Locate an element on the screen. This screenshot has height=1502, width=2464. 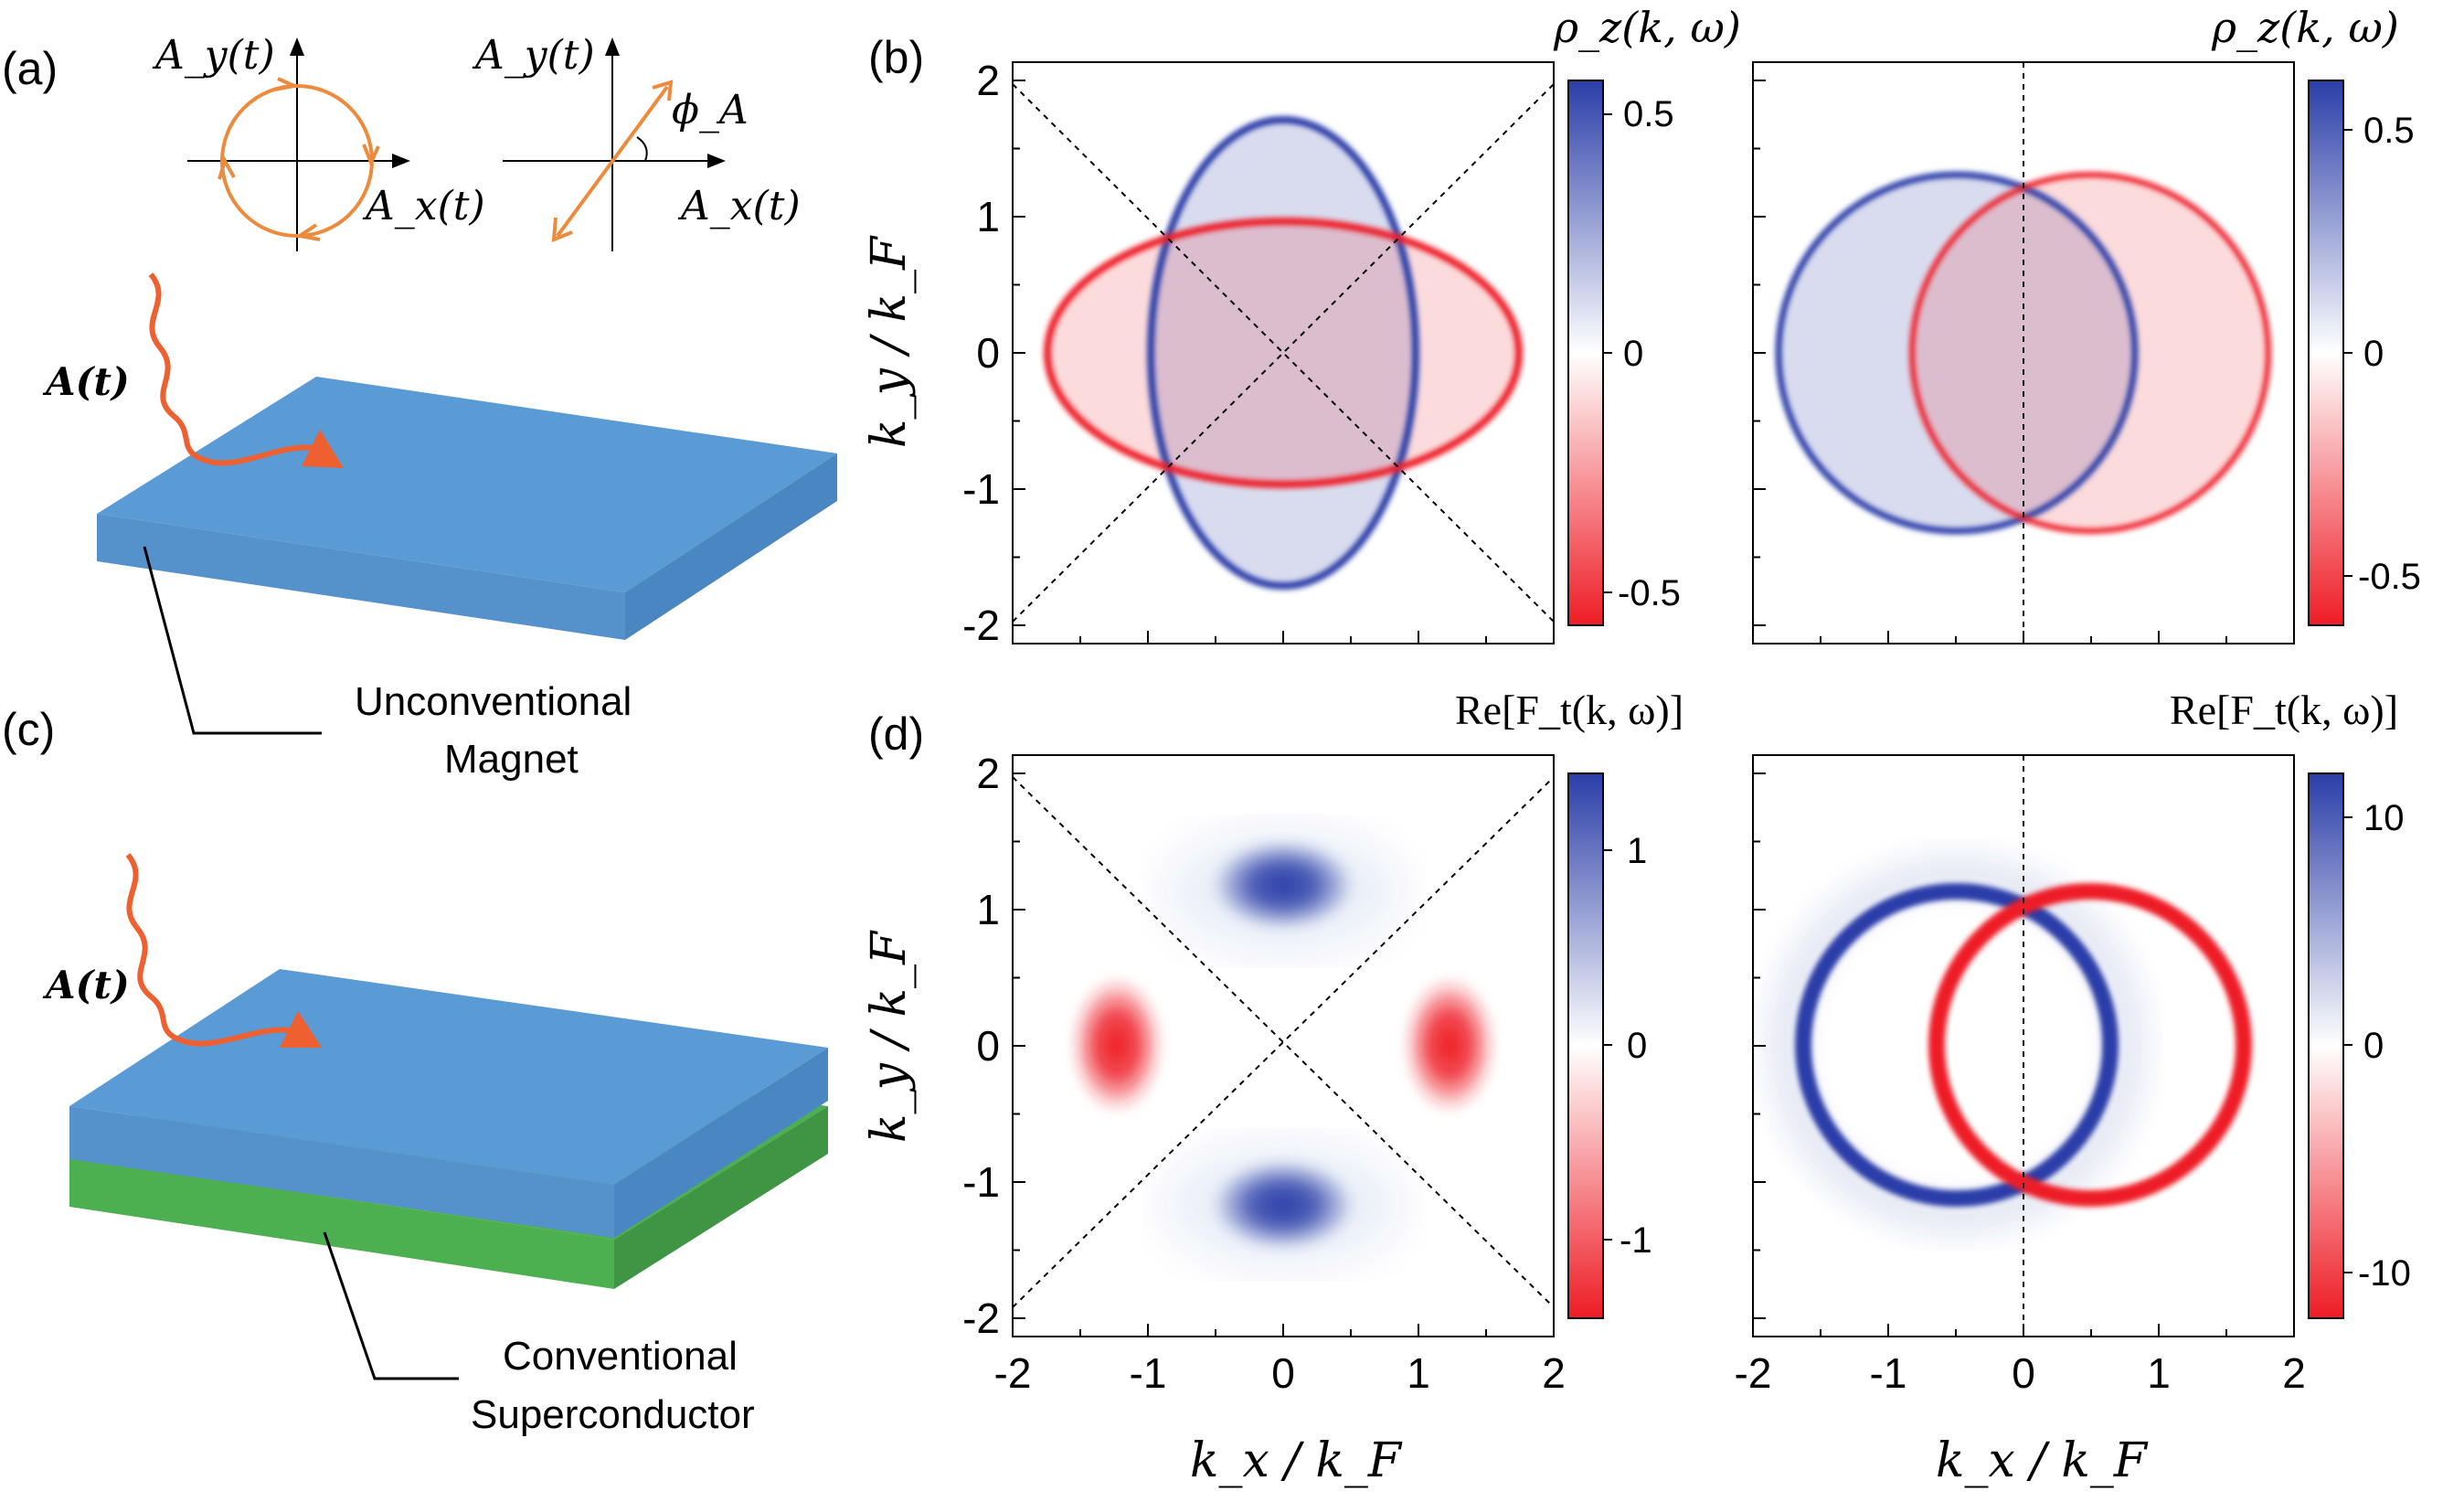
xtick-label-dr: -2 is located at coordinates (1753, 1373).